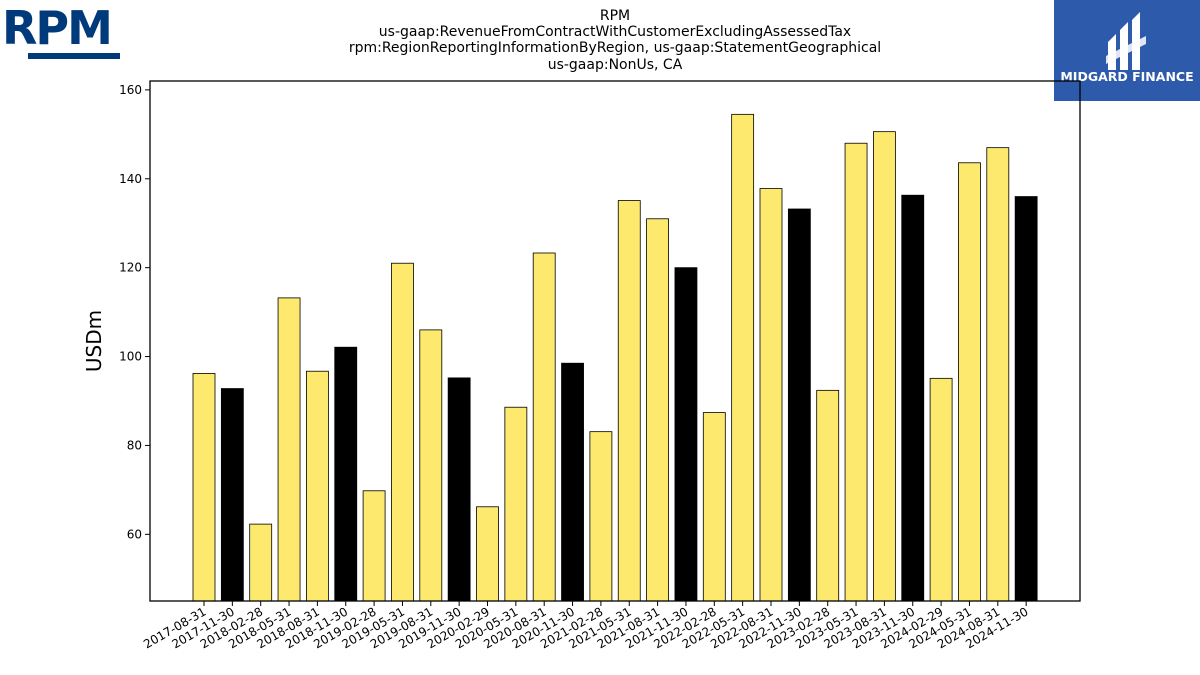 The image size is (1200, 675). Describe the element at coordinates (1126, 41) in the screenshot. I see `midgard-logo-mark-icon` at that location.